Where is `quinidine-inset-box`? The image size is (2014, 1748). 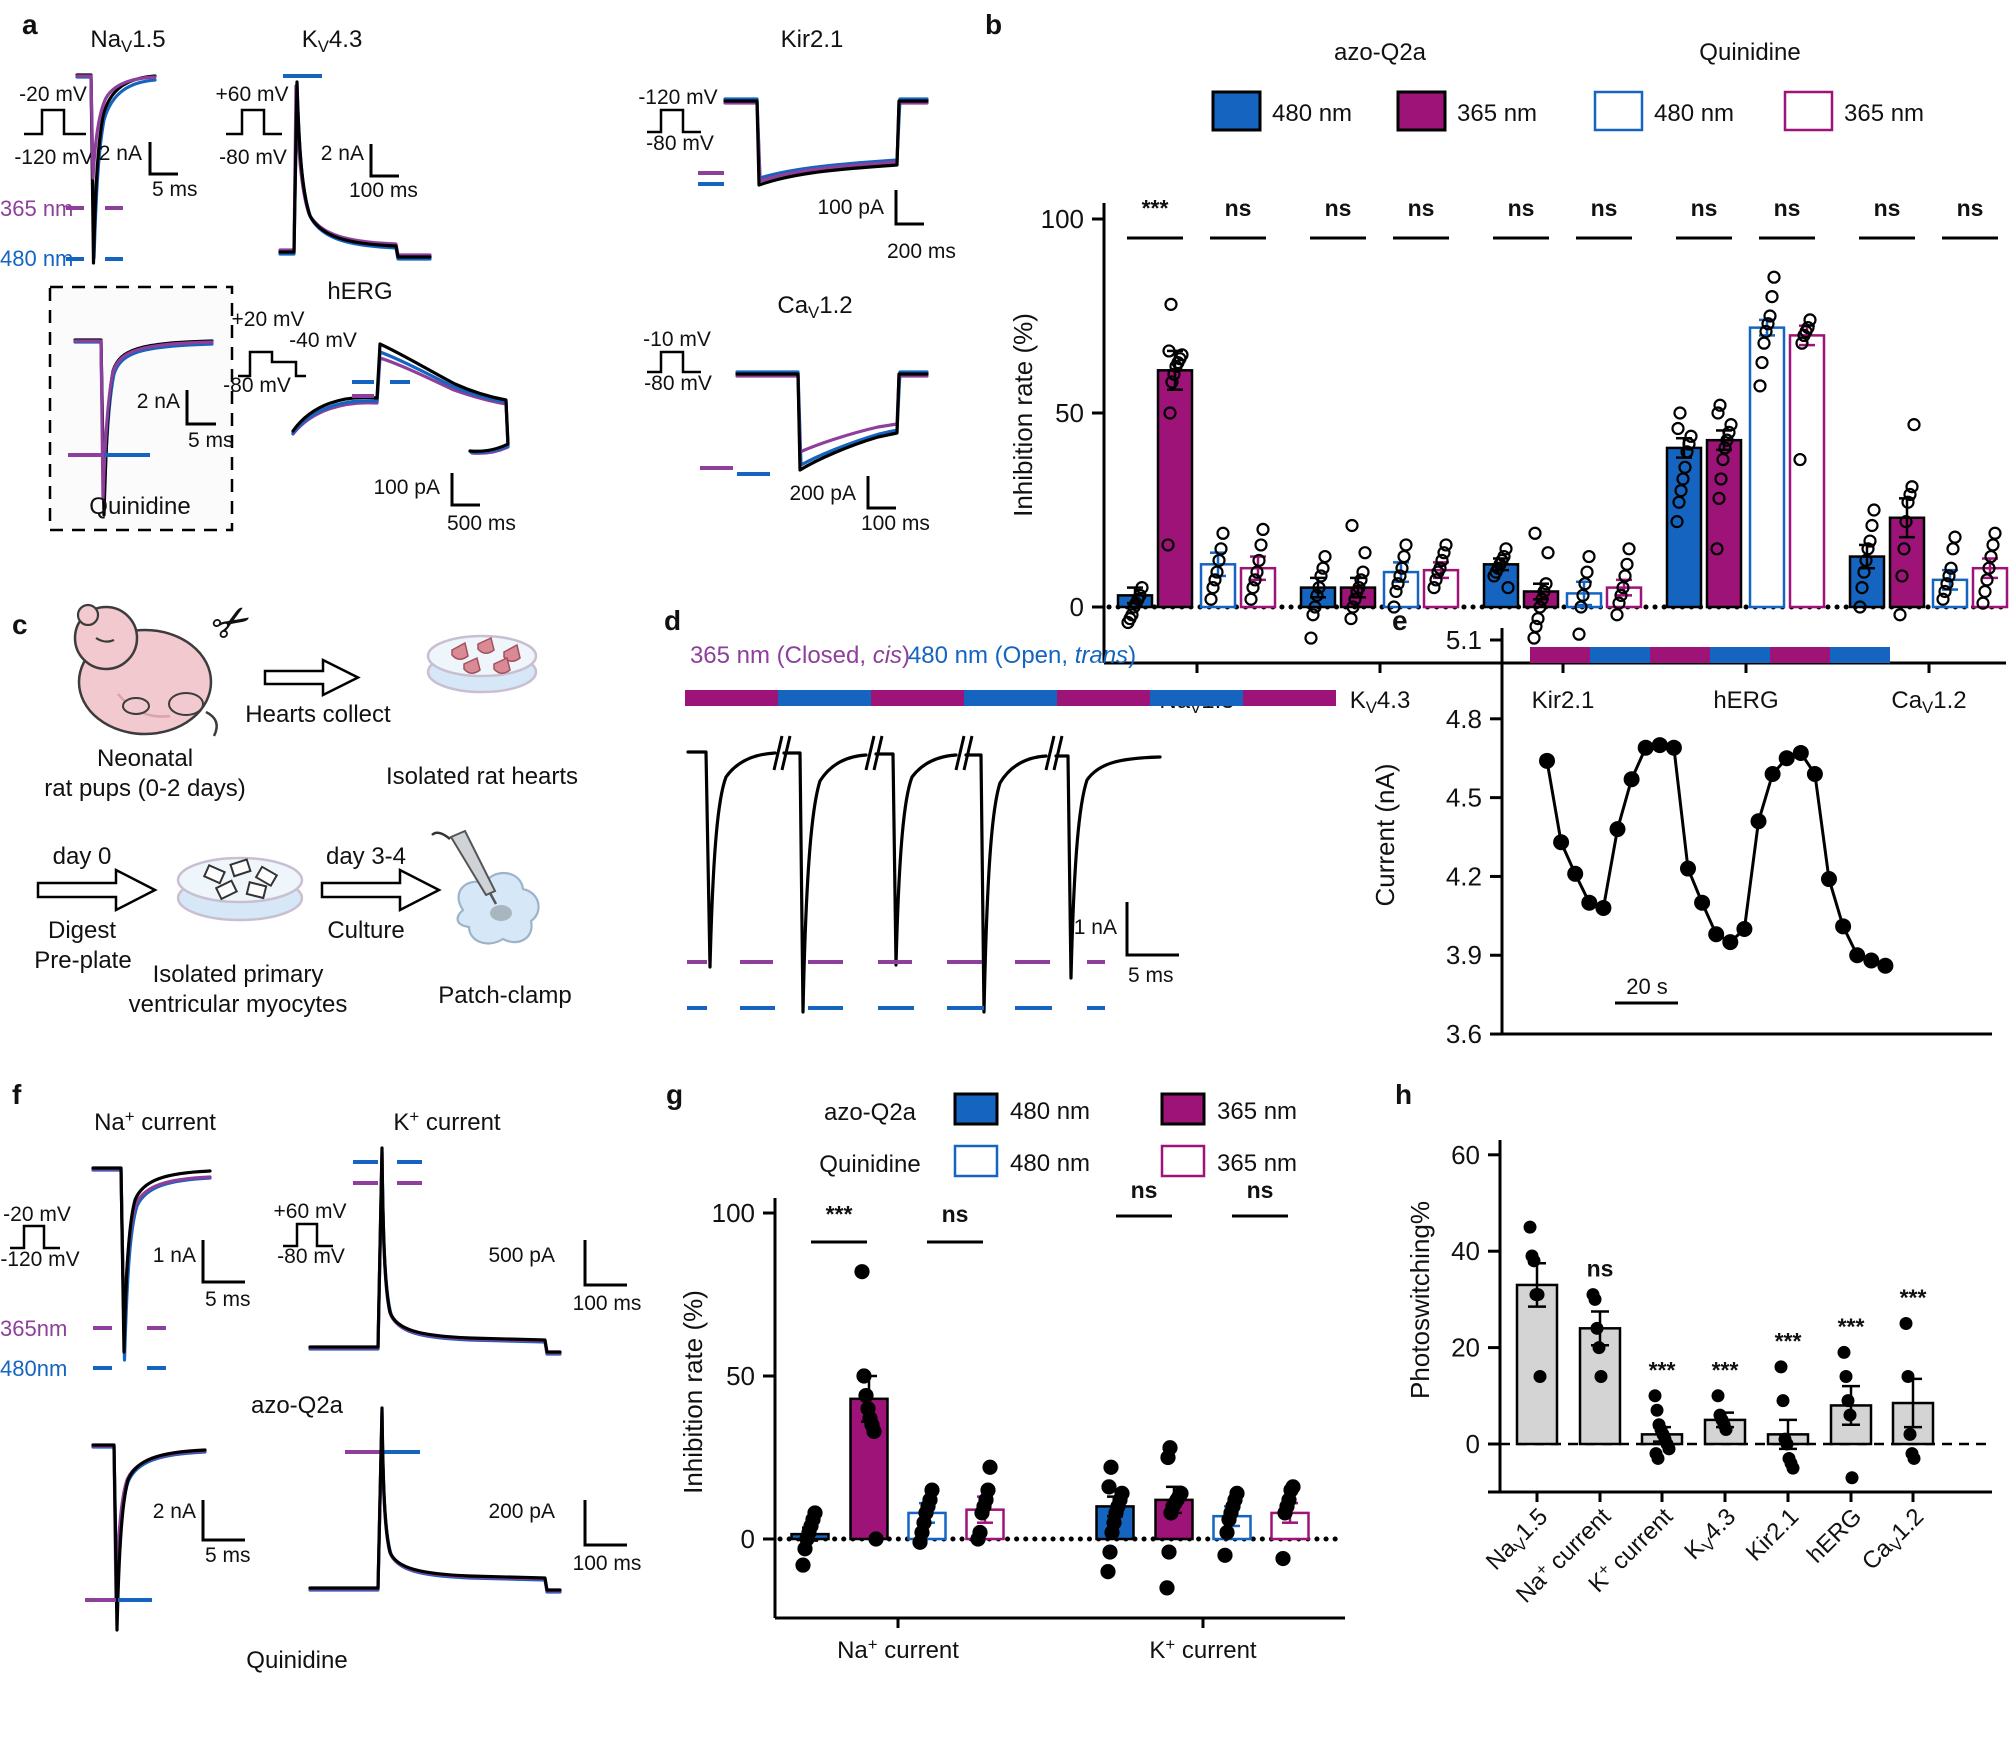 quinidine-inset-box is located at coordinates (141, 408).